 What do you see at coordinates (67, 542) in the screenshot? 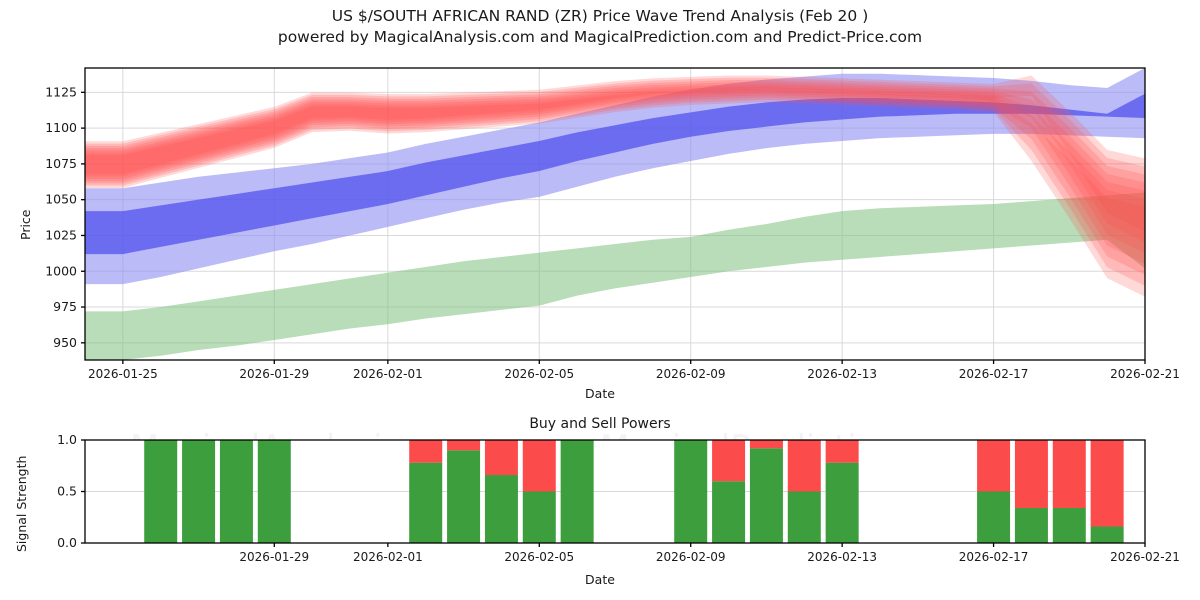
I see `power-y-tick: 0.0` at bounding box center [67, 542].